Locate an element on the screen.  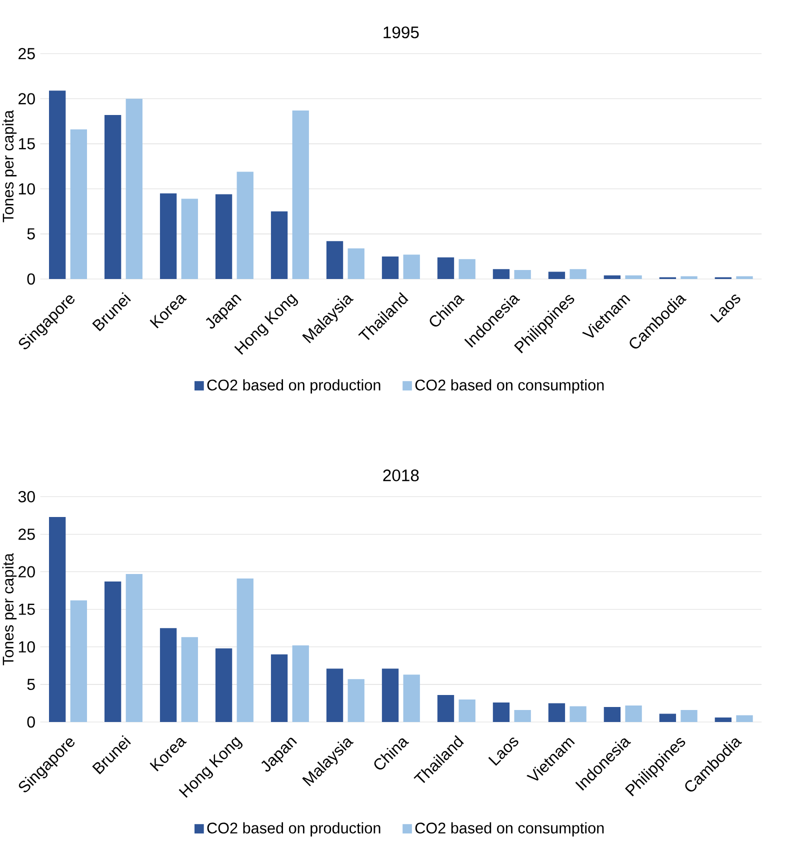
y-tick-label: 30 is located at coordinates (26, 496).